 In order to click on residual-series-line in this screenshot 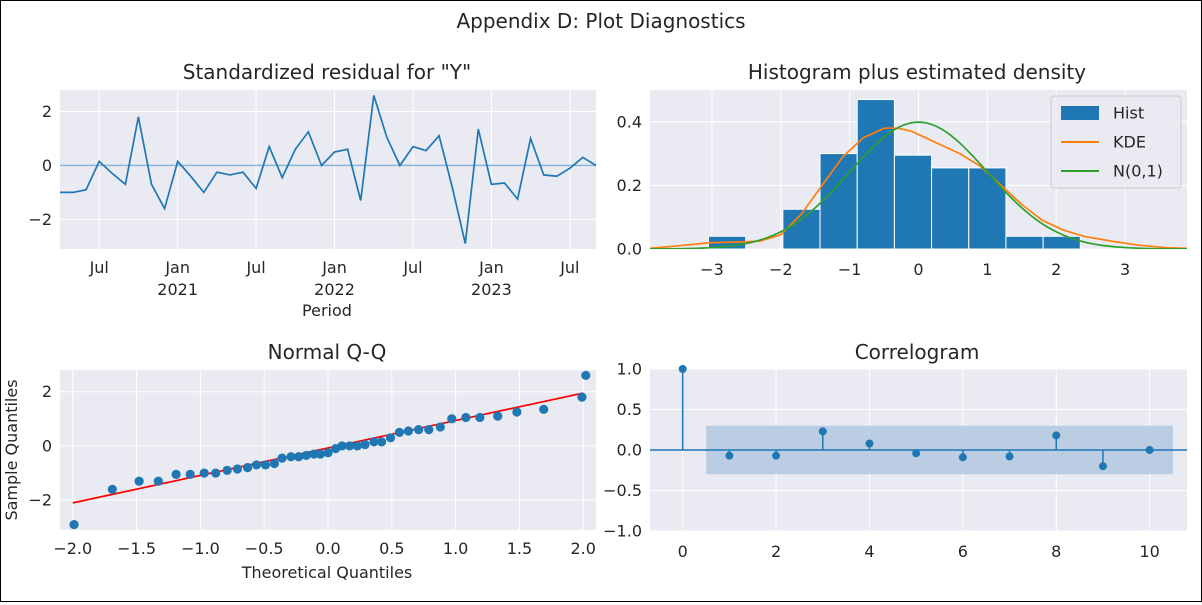, I will do `click(328, 169)`.